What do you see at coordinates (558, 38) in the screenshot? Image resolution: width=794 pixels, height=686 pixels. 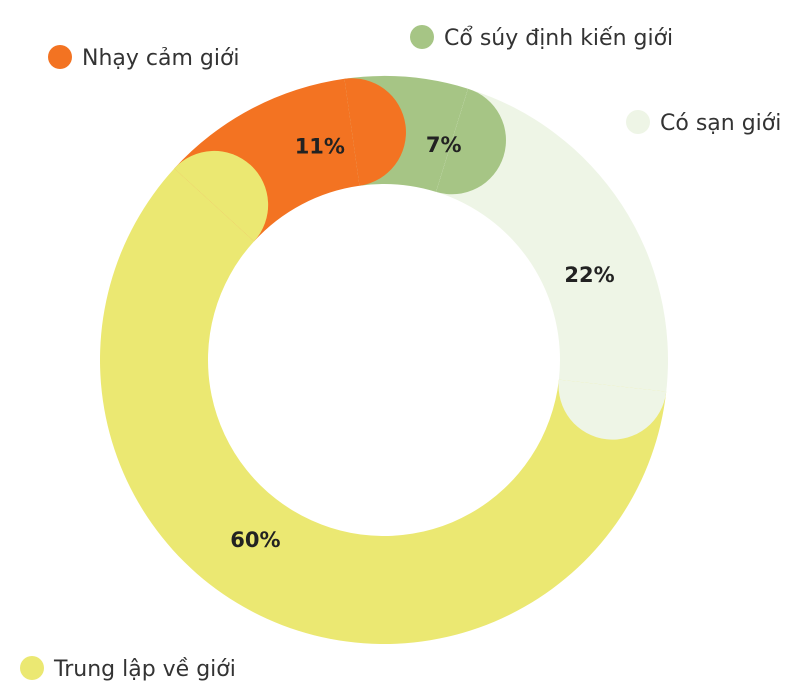 I see `legend-label: Cổ súy định kiến giới` at bounding box center [558, 38].